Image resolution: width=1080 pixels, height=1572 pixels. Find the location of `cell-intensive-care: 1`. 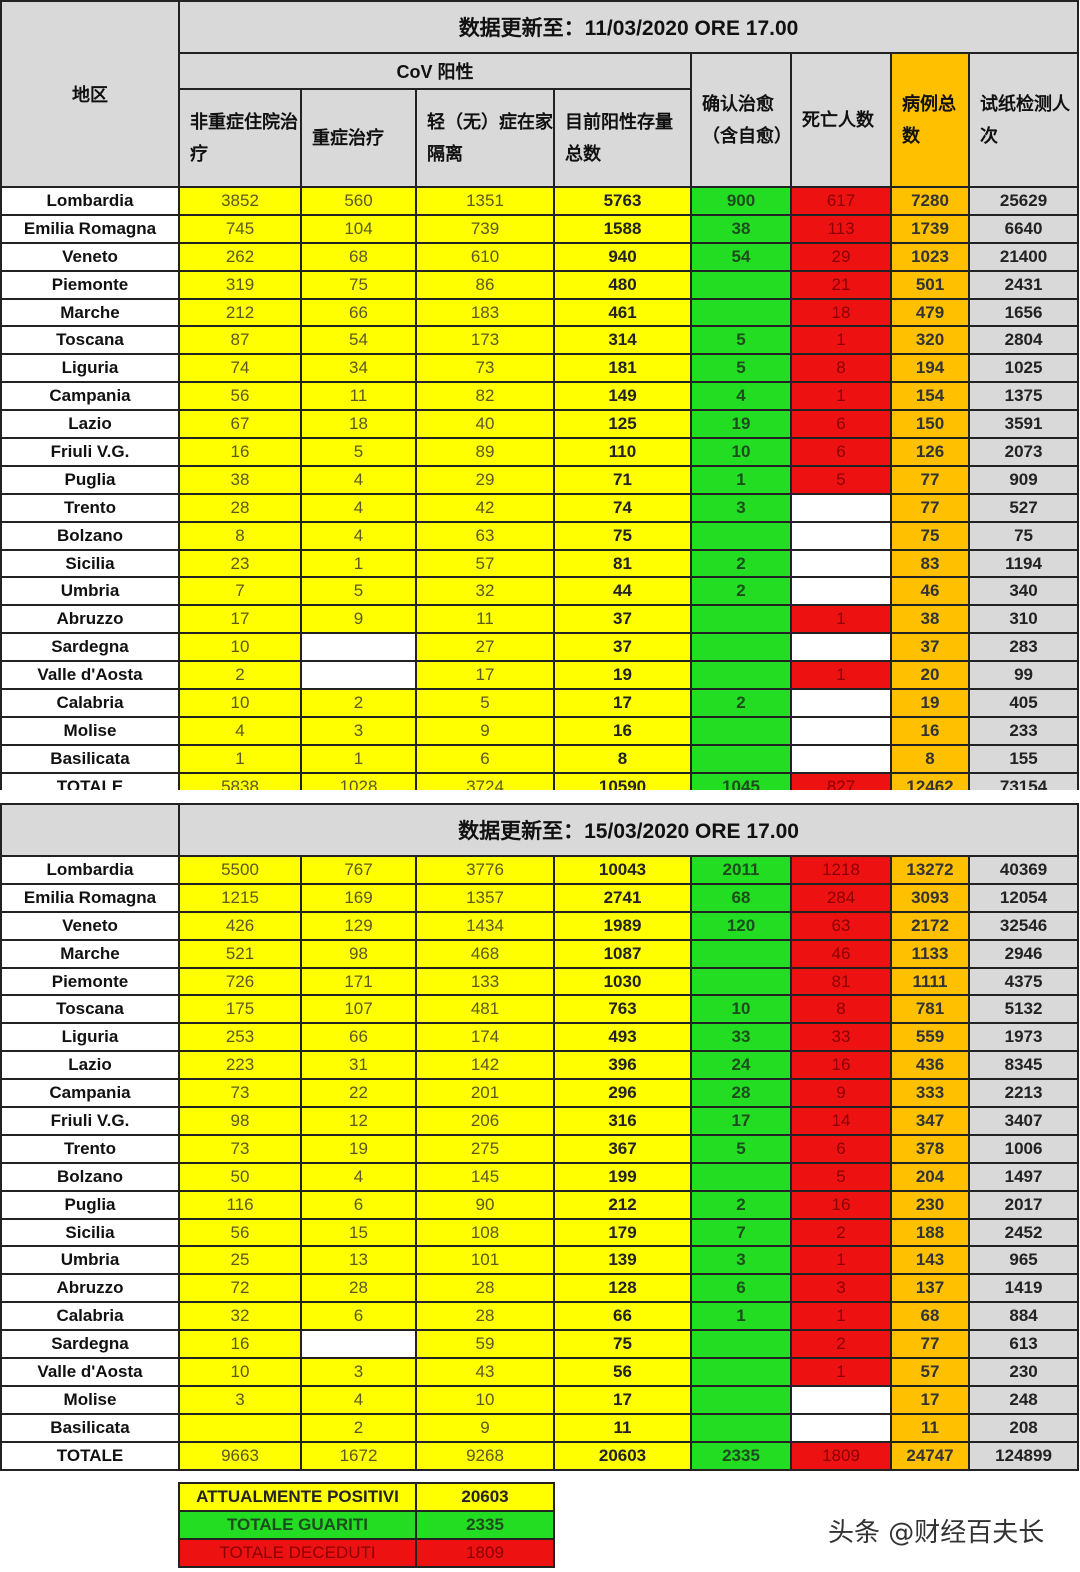

cell-intensive-care: 1 is located at coordinates (358, 758).